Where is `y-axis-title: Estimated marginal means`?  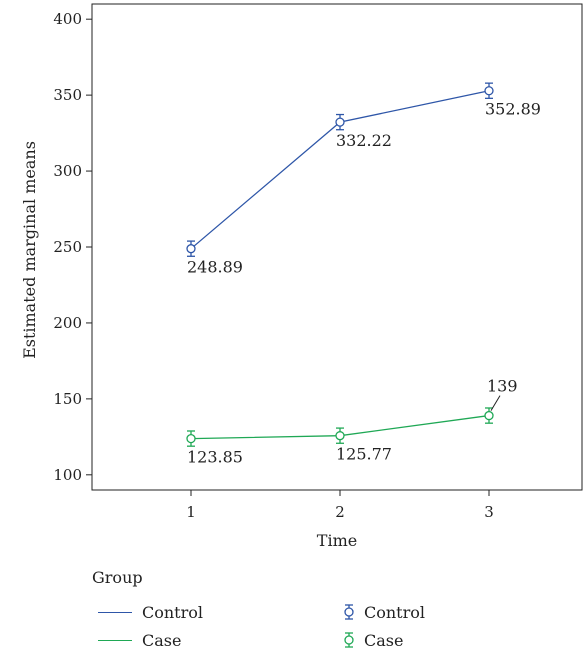
y-axis-title: Estimated marginal means is located at coordinates (29, 250).